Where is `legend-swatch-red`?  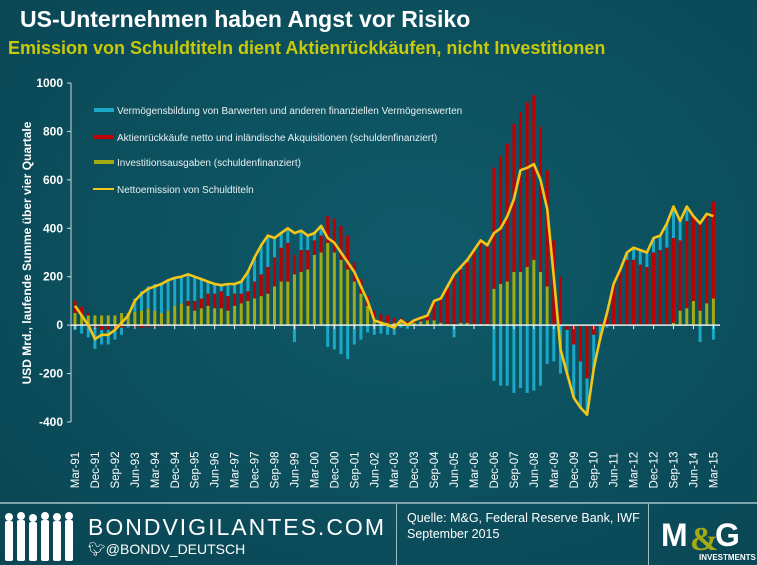 legend-swatch-red is located at coordinates (104, 137).